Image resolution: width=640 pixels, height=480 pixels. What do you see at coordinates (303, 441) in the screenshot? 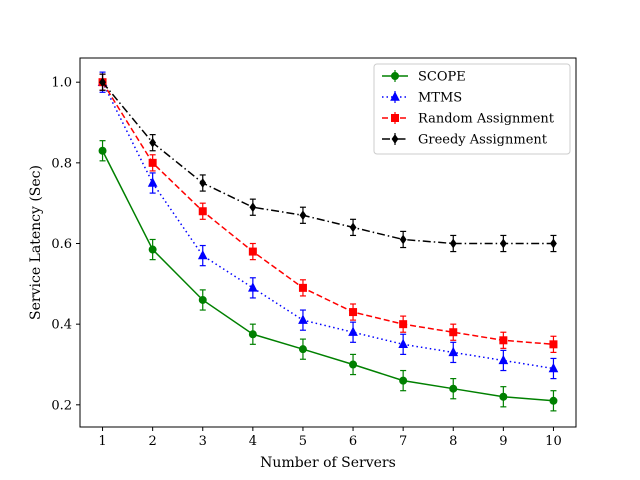
I see `x-tick-label: 5` at bounding box center [303, 441].